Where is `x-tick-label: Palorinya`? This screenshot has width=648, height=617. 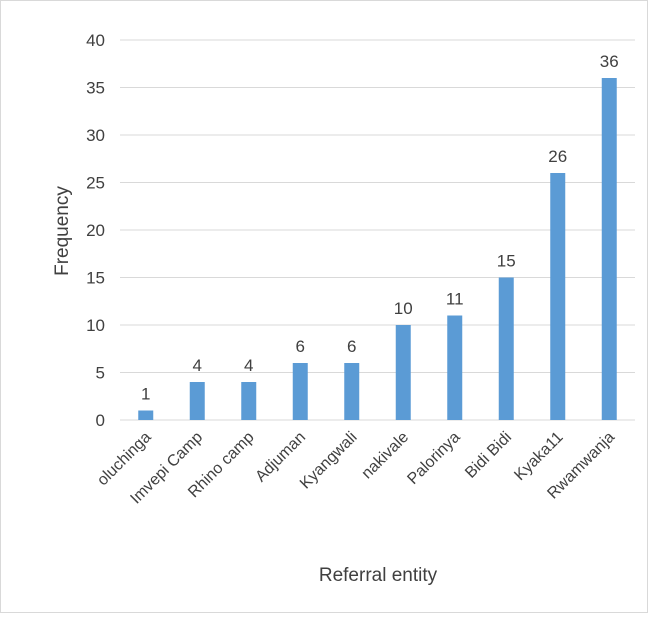
x-tick-label: Palorinya is located at coordinates (433, 458).